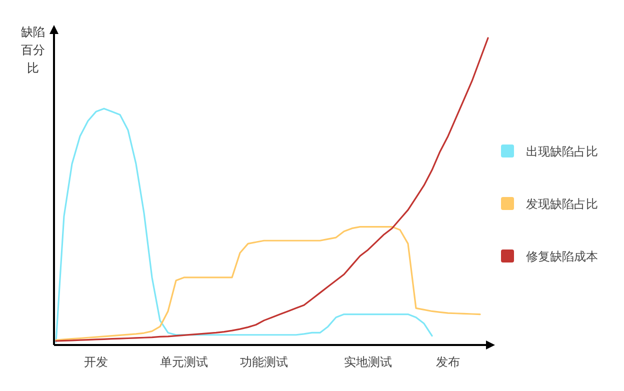 The width and height of the screenshot is (624, 391). Describe the element at coordinates (33, 50) in the screenshot. I see `y-axis-title: 缺陷百分比` at that location.